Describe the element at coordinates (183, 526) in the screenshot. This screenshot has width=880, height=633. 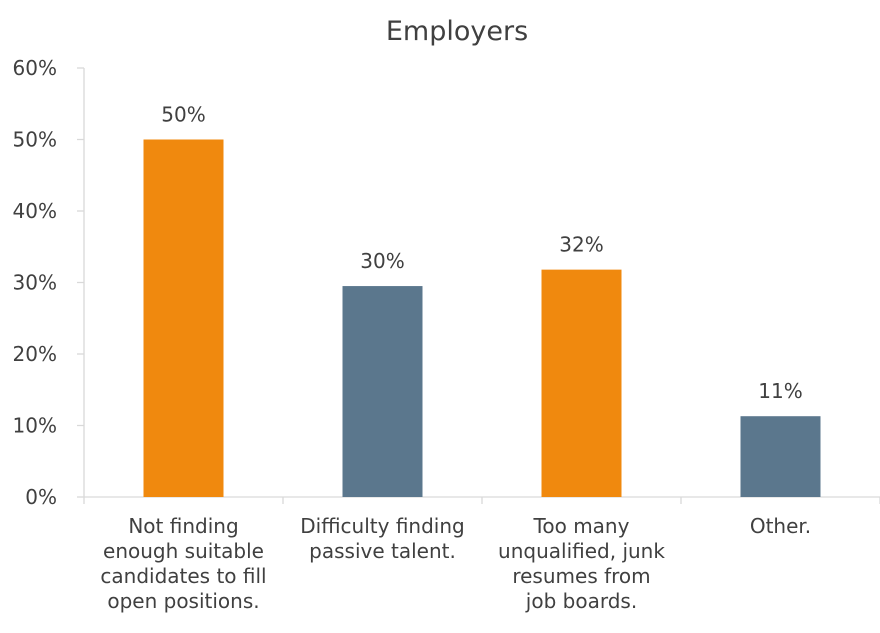
I see `category-label-line: Not finding` at that location.